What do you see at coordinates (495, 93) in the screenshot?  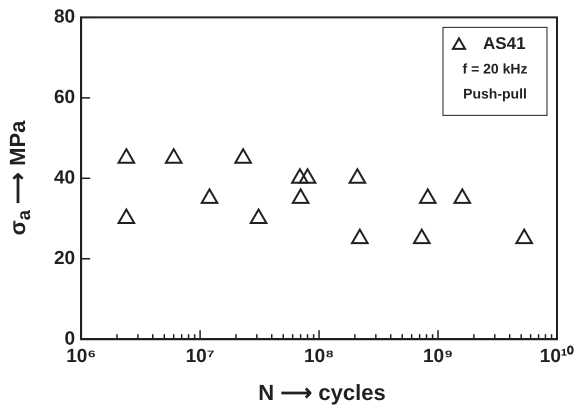 I see `annotation: Push-pull` at bounding box center [495, 93].